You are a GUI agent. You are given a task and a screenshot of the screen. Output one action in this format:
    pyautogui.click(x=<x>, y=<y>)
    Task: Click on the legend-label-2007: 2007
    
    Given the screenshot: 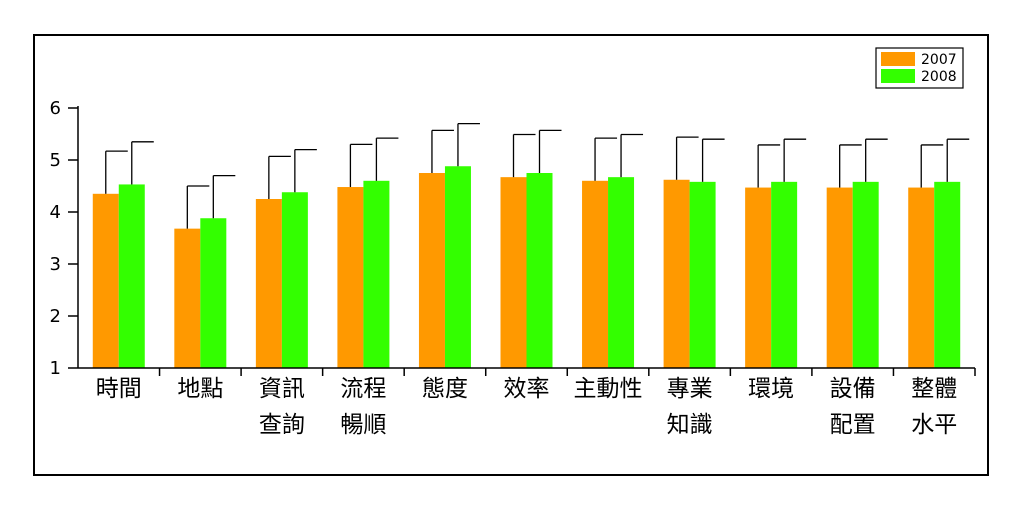 What is the action you would take?
    pyautogui.click(x=939, y=60)
    